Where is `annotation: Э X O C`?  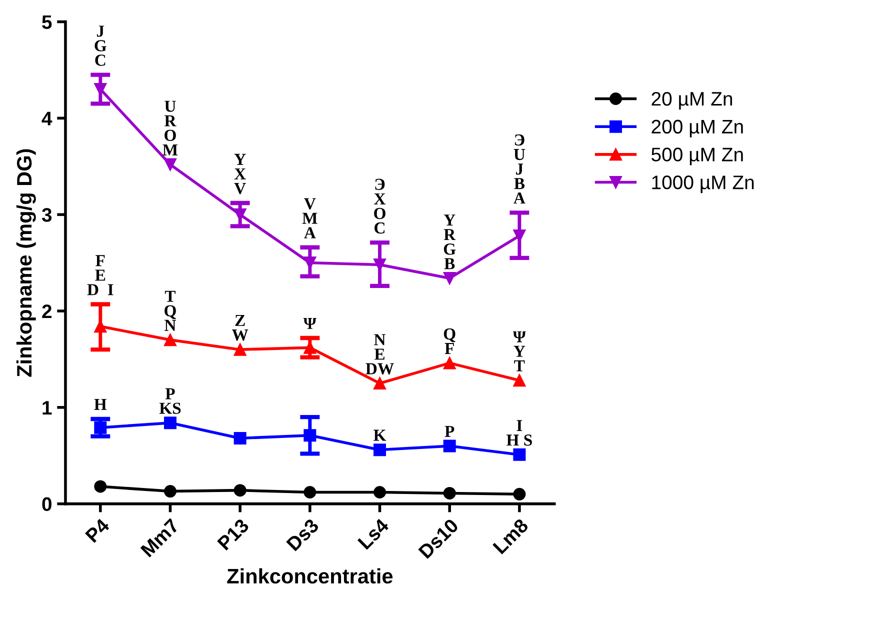 annotation: Э X O C is located at coordinates (380, 206).